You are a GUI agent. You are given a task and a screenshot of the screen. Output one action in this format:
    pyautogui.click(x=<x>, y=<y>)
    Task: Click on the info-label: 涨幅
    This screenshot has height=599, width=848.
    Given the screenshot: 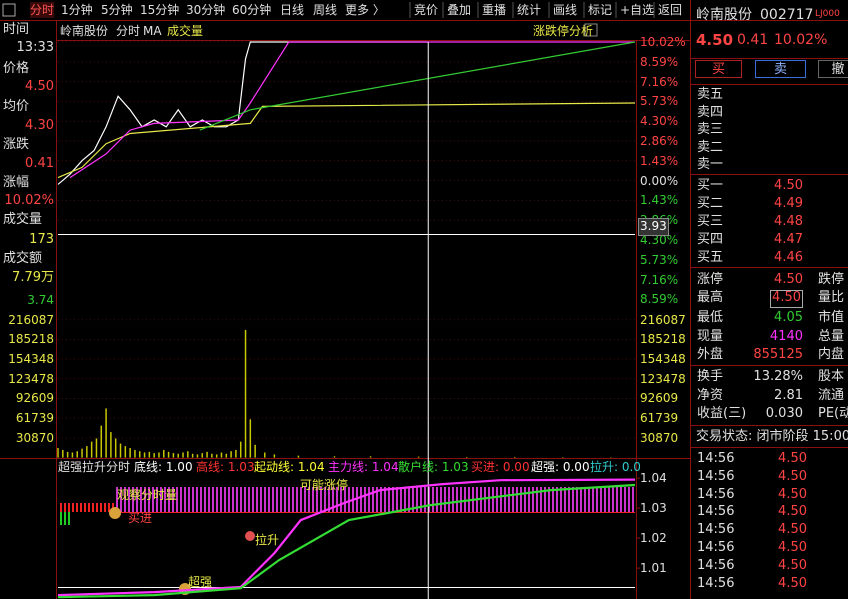 What is the action you would take?
    pyautogui.click(x=16, y=182)
    